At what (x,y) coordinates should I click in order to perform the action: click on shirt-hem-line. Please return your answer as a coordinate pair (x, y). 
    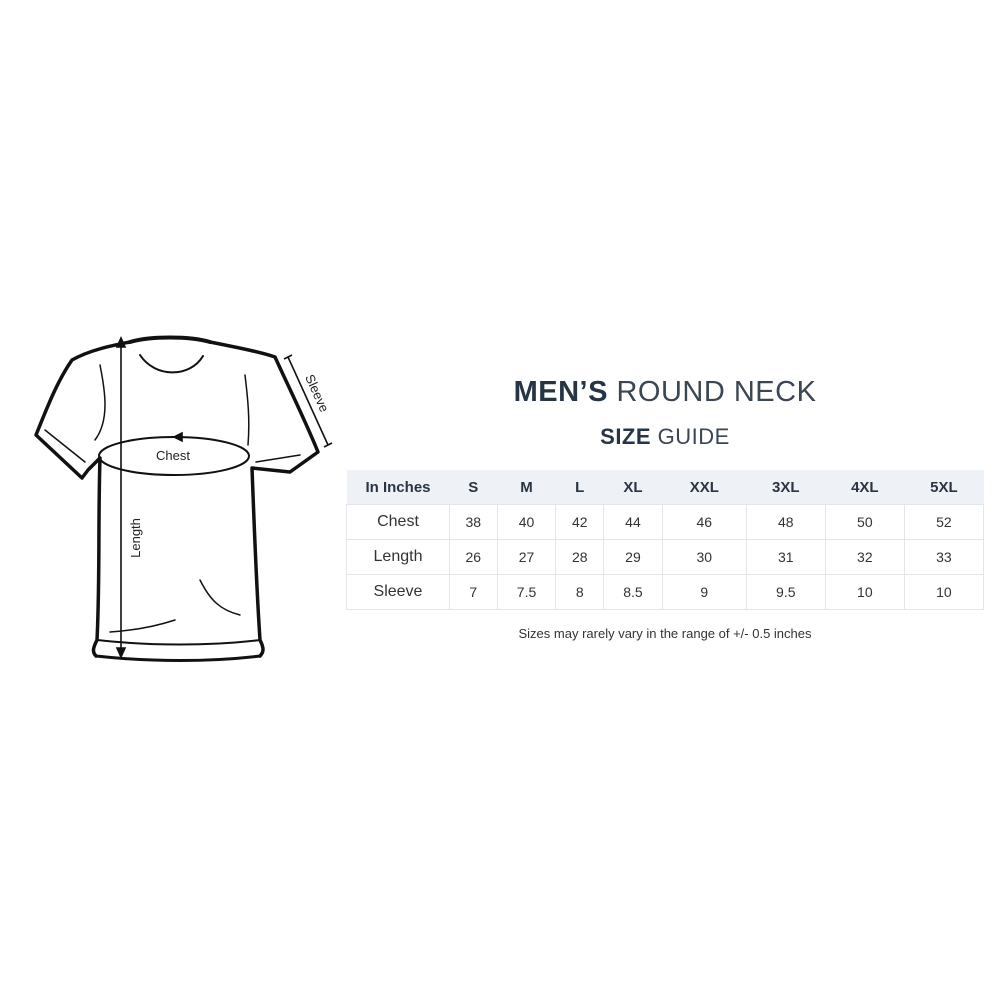
    Looking at the image, I should click on (178, 642).